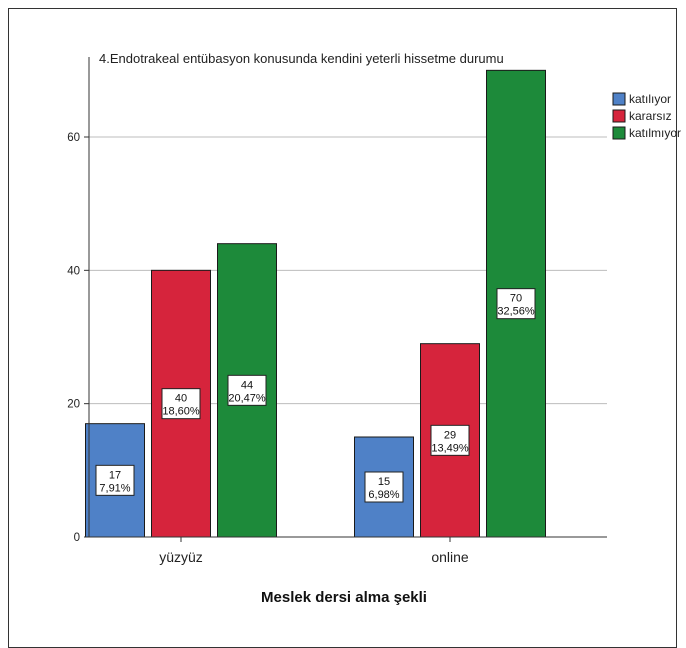 Image resolution: width=686 pixels, height=648 pixels. I want to click on legend: katılıyor kararsız katılmıyor, so click(646, 116).